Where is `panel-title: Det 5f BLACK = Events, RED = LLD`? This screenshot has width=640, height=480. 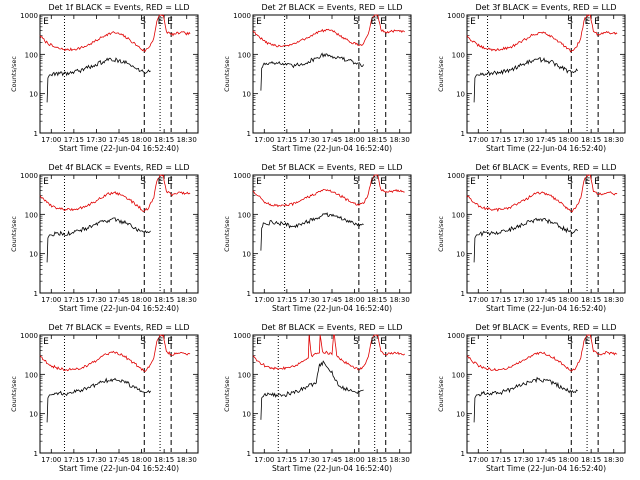
panel-title: Det 5f BLACK = Events, RED = LLD is located at coordinates (331, 167).